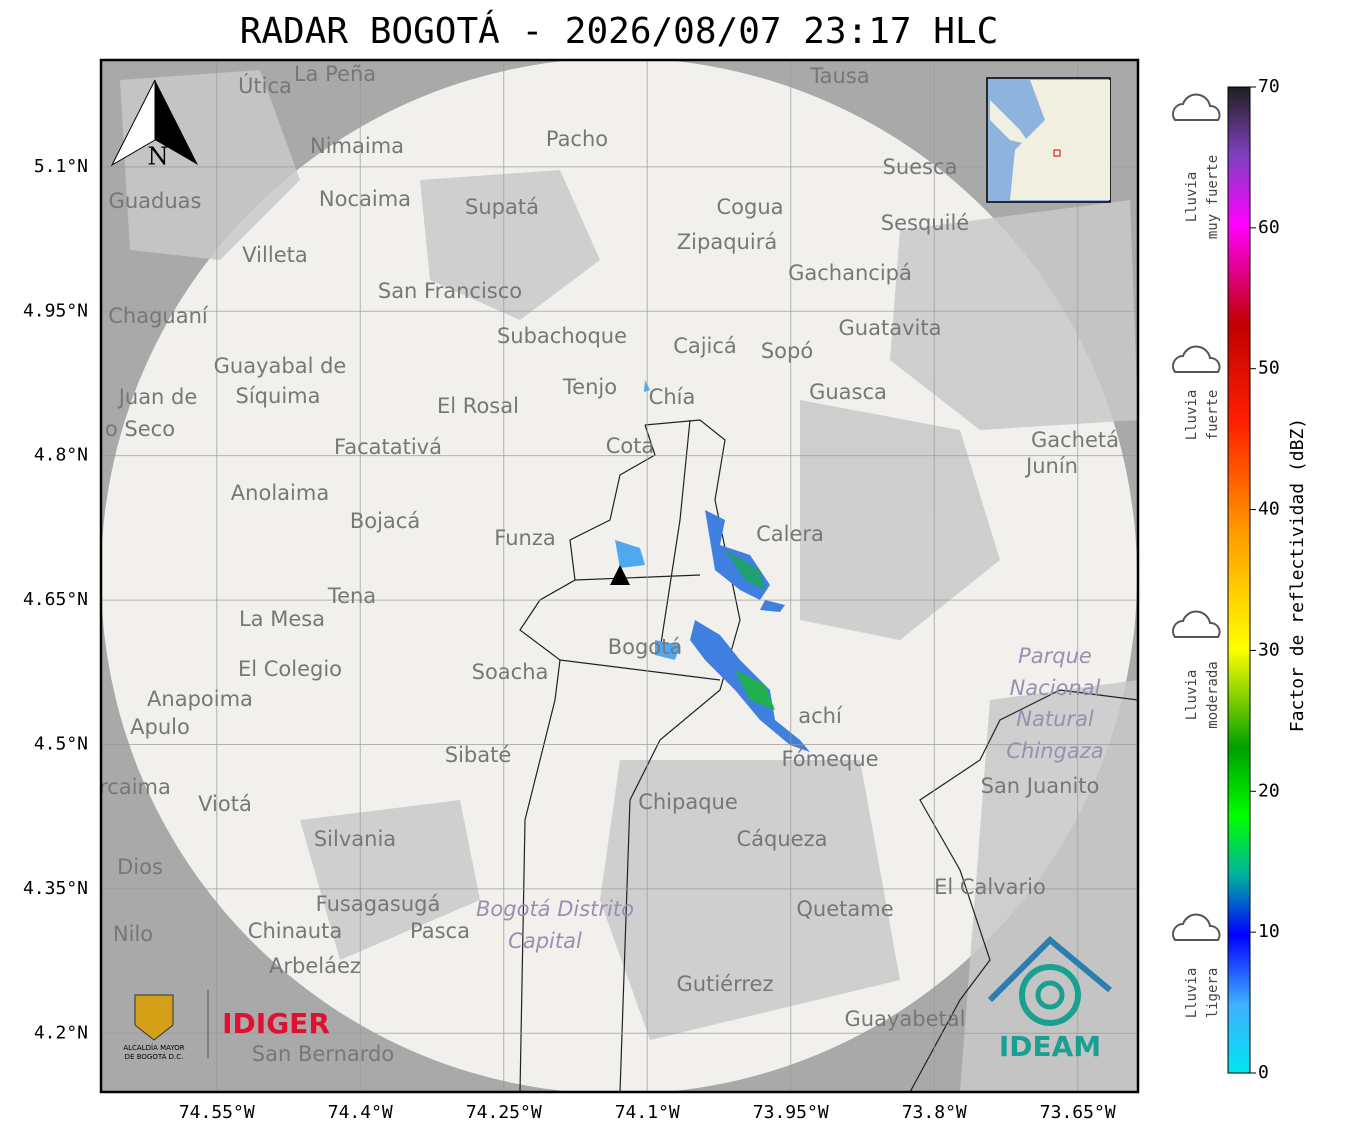 The image size is (1349, 1139). Describe the element at coordinates (1269, 227) in the screenshot. I see `colorbar-tick-label: 60` at that location.